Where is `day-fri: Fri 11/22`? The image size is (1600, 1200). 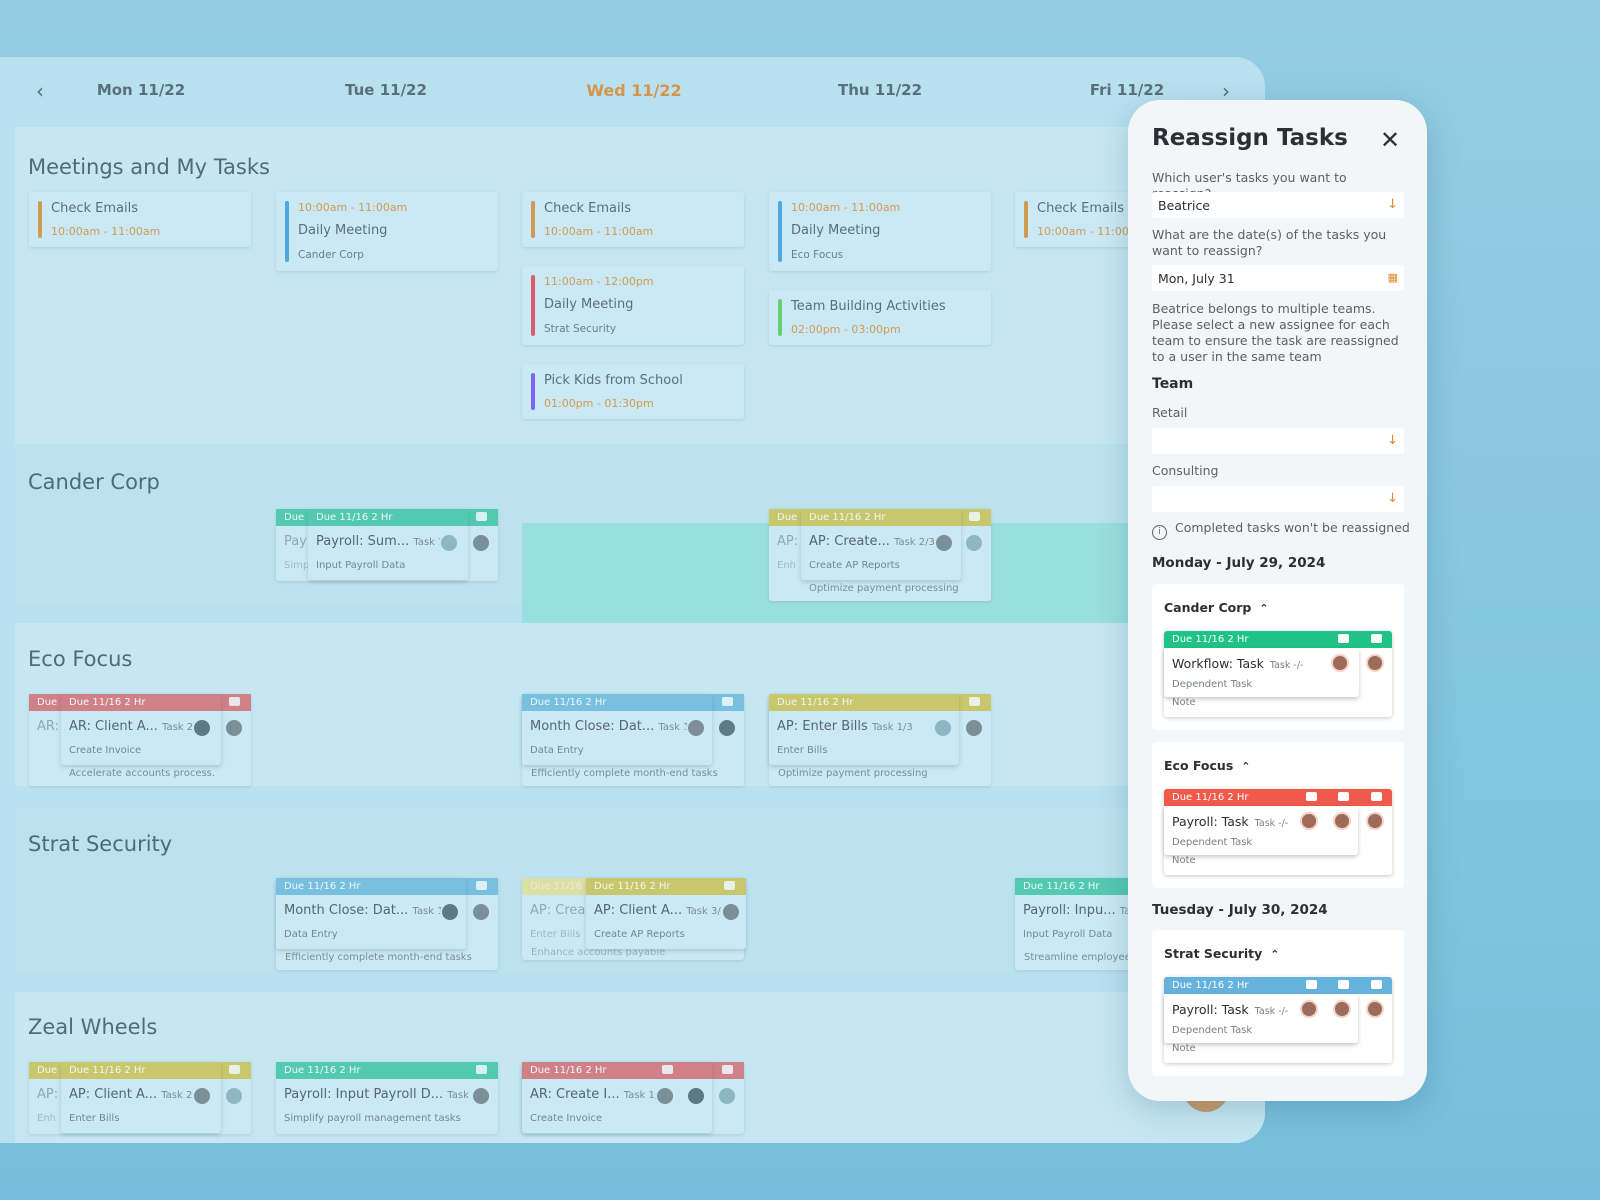
day-fri: Fri 11/22 is located at coordinates (1127, 90).